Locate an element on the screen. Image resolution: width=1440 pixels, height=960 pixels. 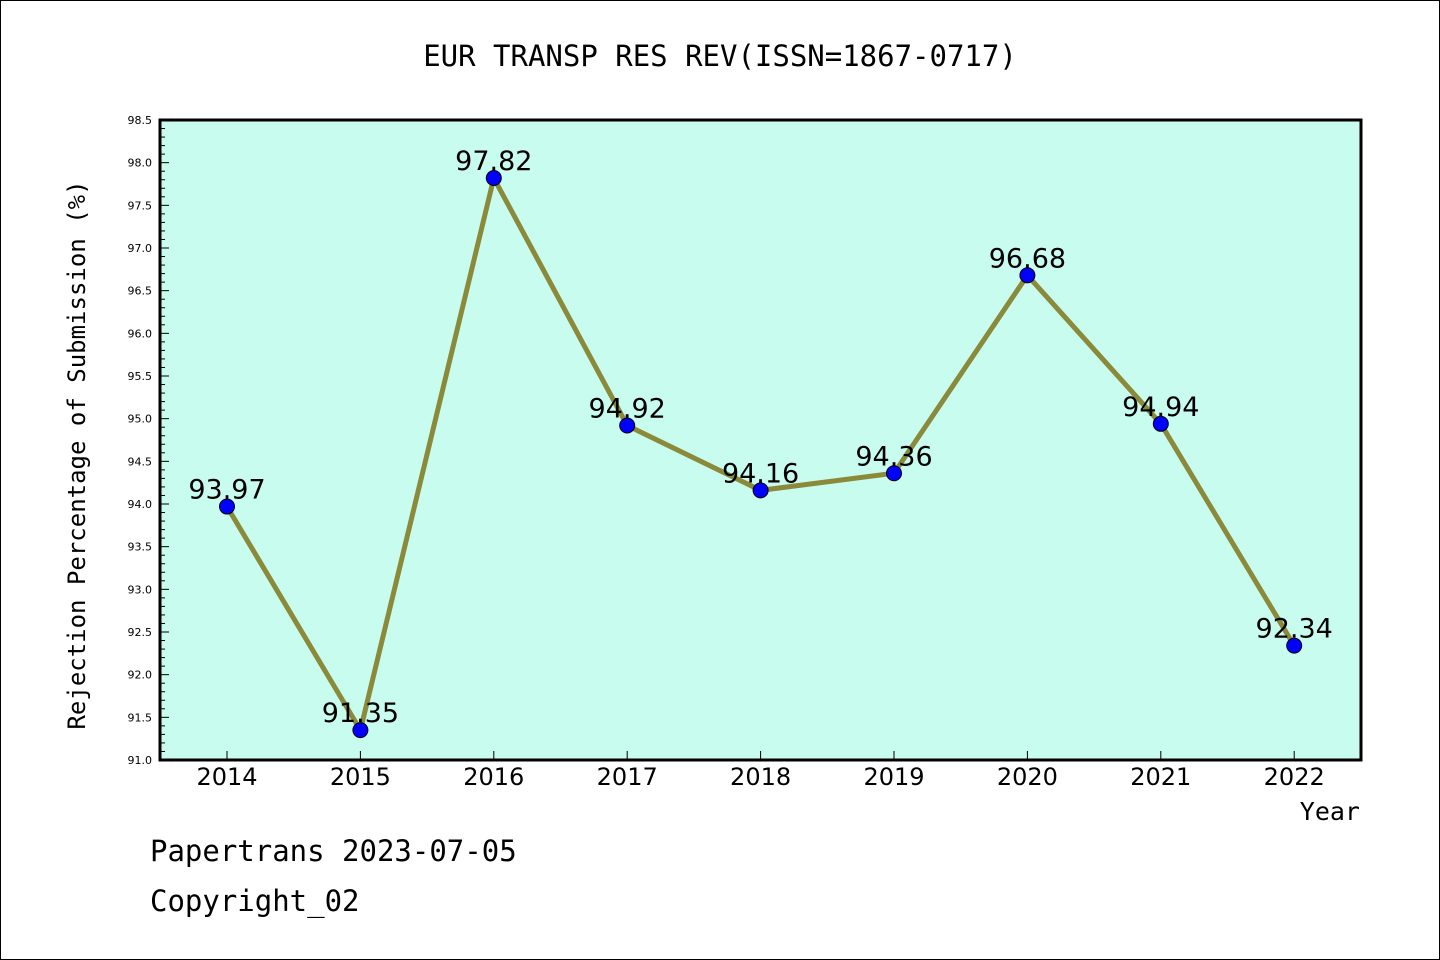
data-label: 94.94 is located at coordinates (1160, 407).